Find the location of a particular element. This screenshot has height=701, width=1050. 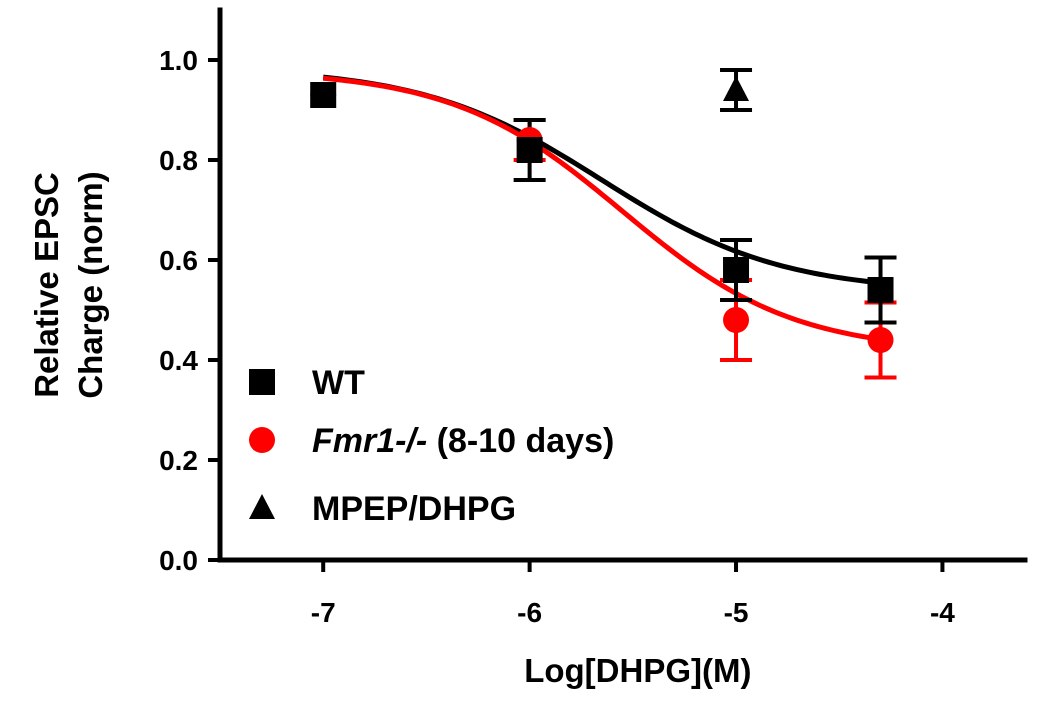

legend-triangle-icon is located at coordinates (262, 506).